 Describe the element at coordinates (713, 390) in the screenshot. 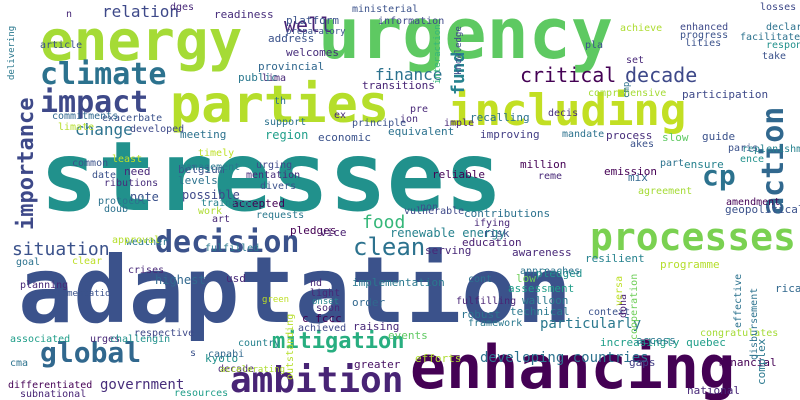

I see `word: national` at that location.